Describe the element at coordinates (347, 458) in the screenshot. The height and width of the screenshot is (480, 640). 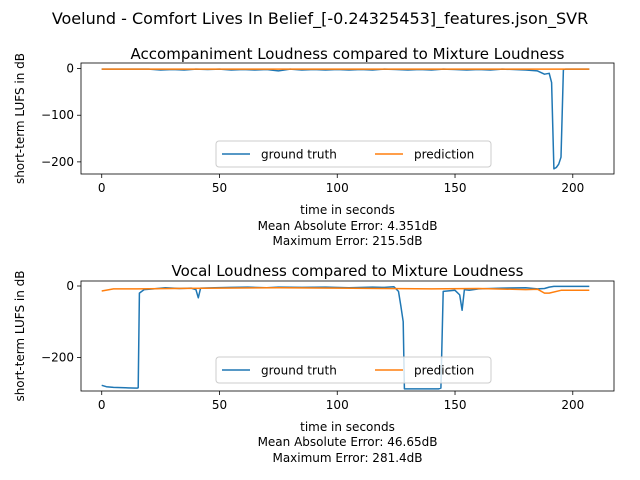
I see `maximum-error-label: Maximum Error: 281.4dB` at that location.